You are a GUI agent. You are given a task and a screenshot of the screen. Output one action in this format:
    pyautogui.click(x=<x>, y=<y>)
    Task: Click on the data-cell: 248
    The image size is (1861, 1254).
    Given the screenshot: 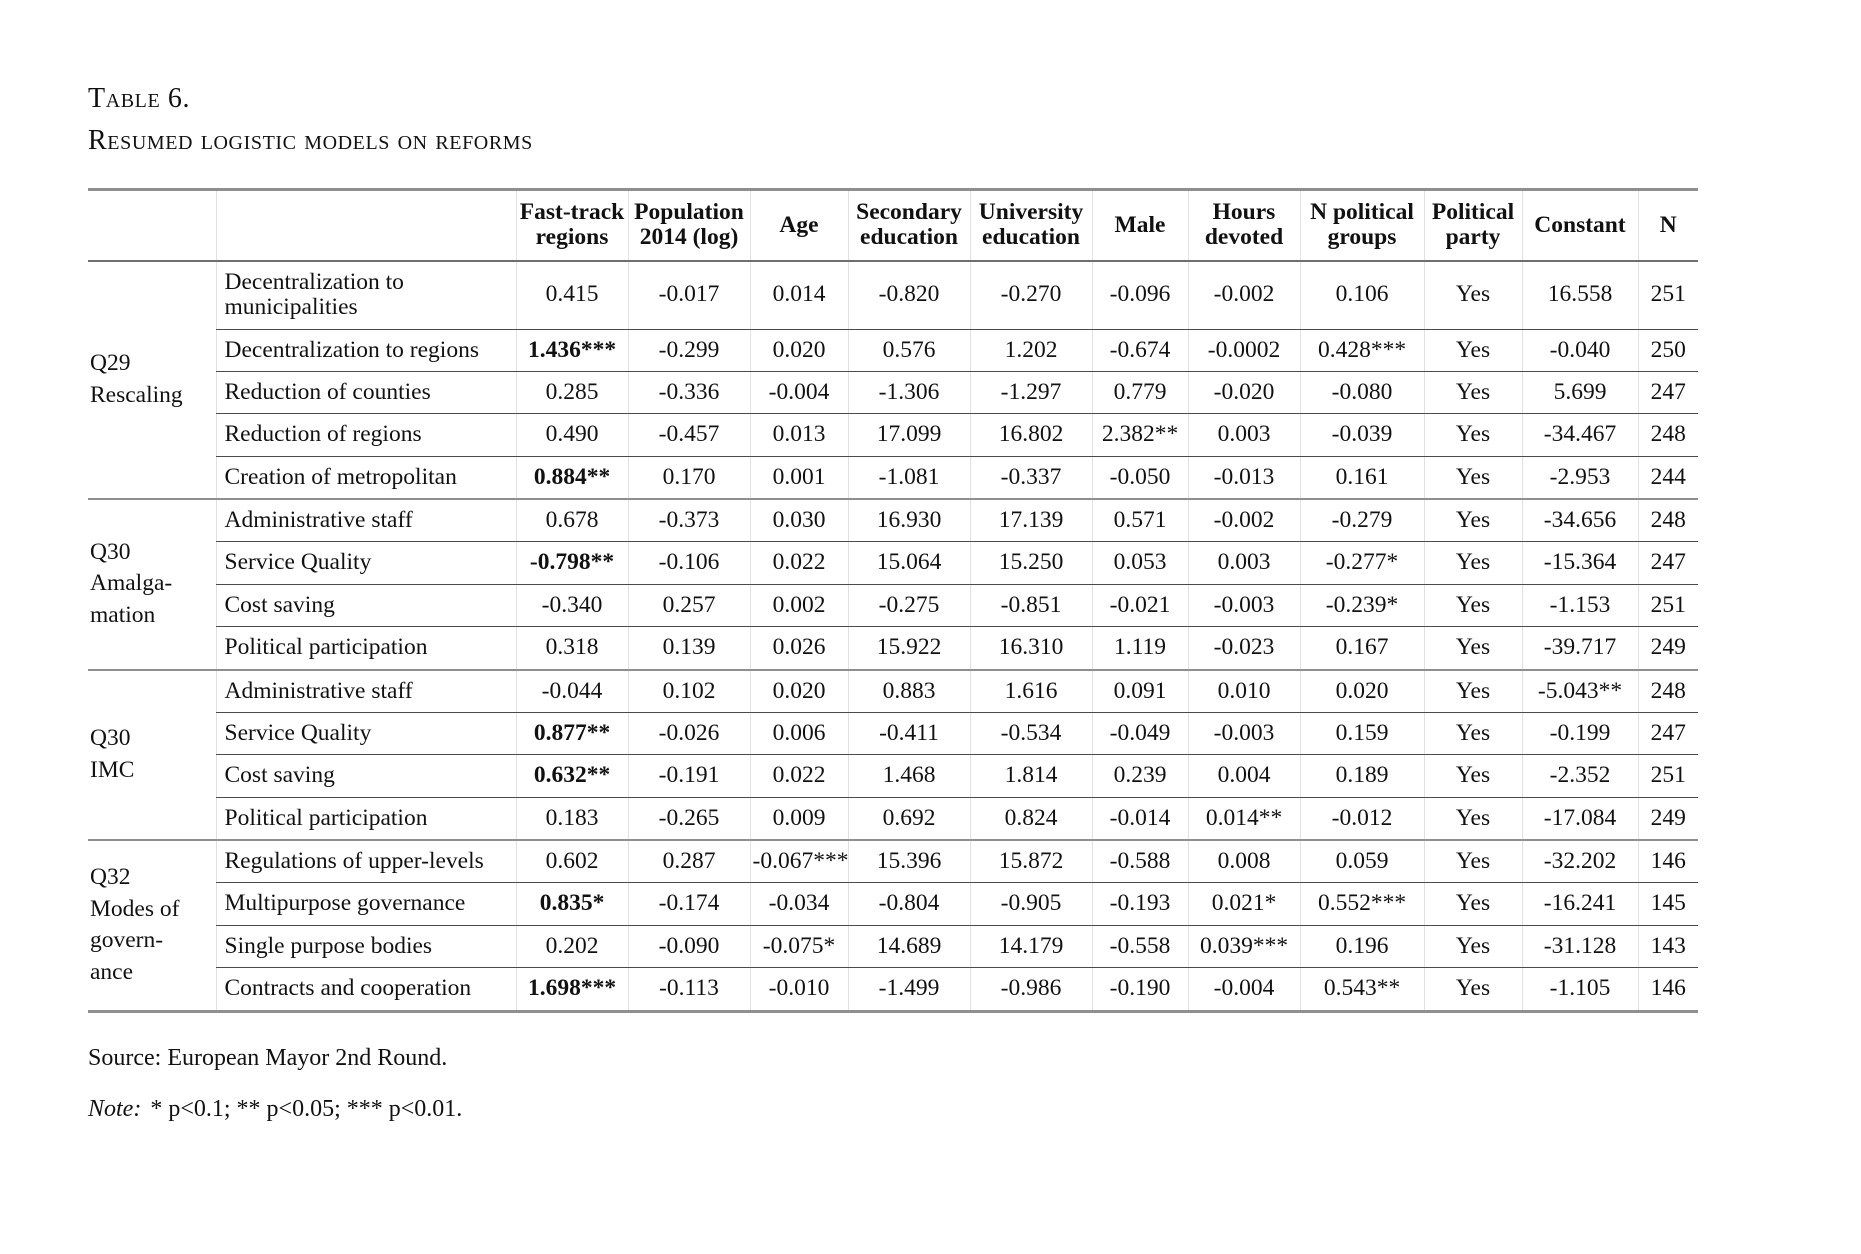 What is the action you would take?
    pyautogui.click(x=1667, y=435)
    